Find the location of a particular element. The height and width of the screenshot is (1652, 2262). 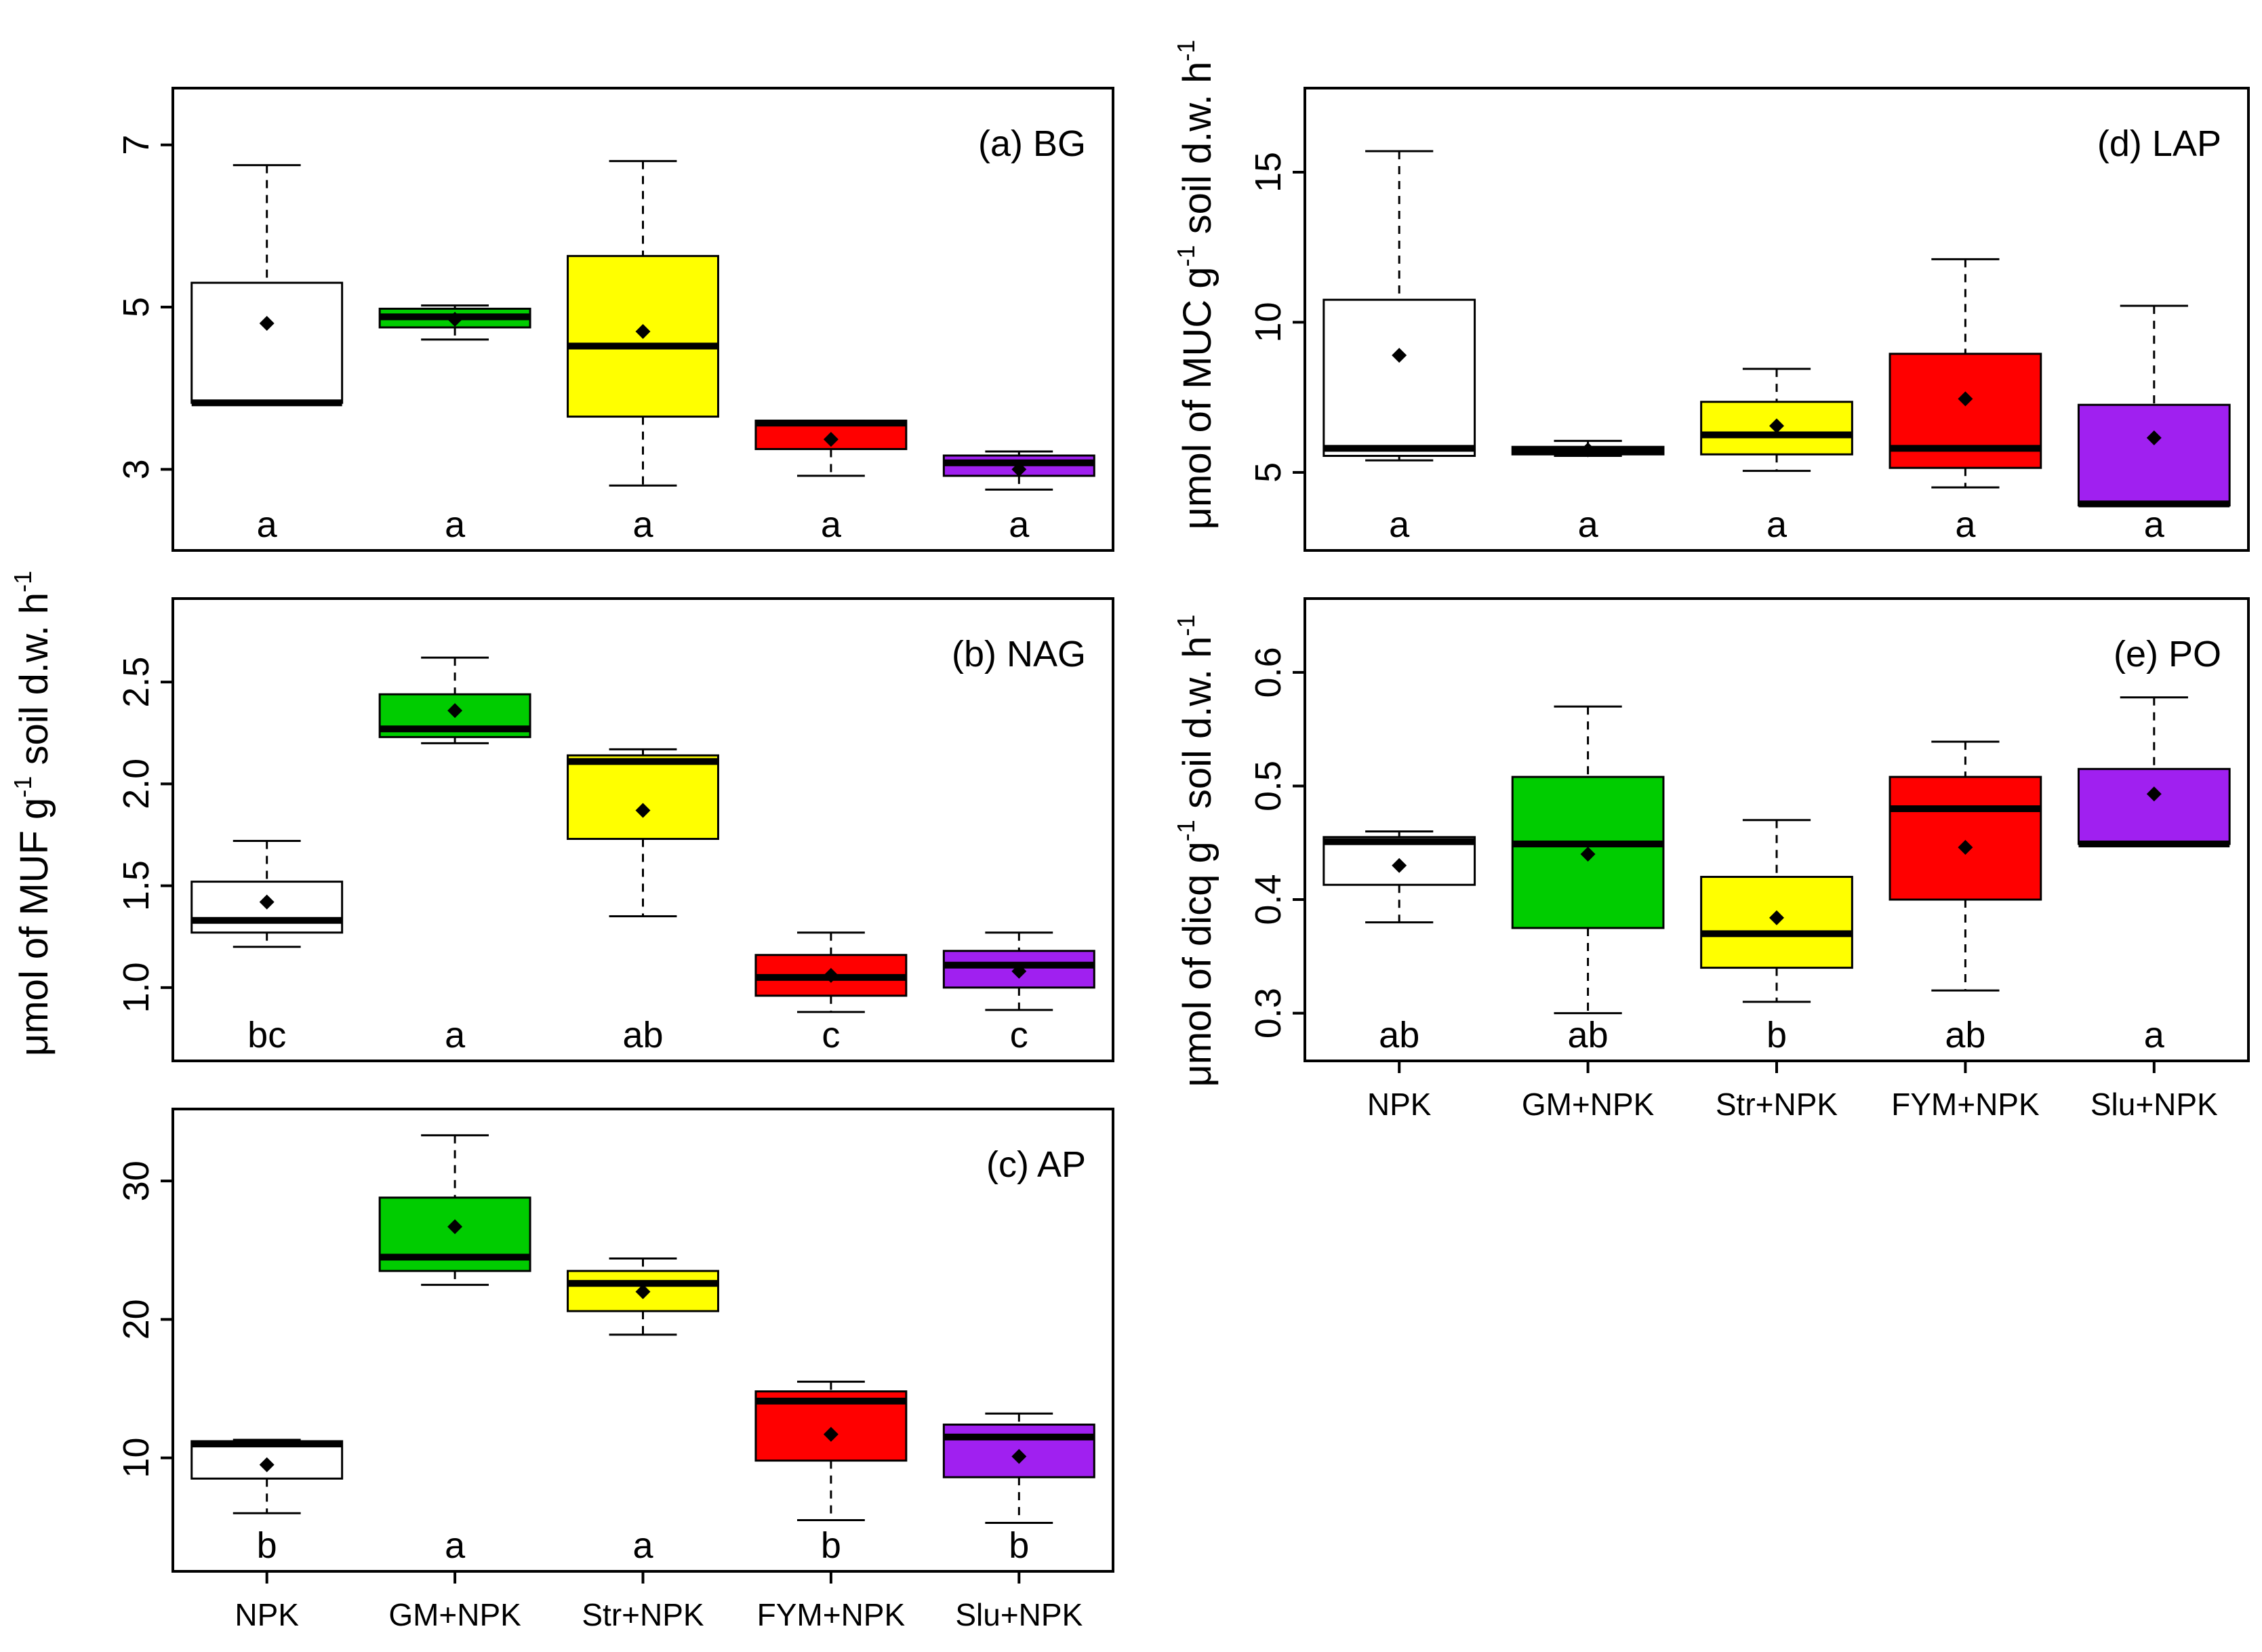

panel-a-bg: 3 5 7 (a) BG a a a a a is located at coordinates (615, 319).